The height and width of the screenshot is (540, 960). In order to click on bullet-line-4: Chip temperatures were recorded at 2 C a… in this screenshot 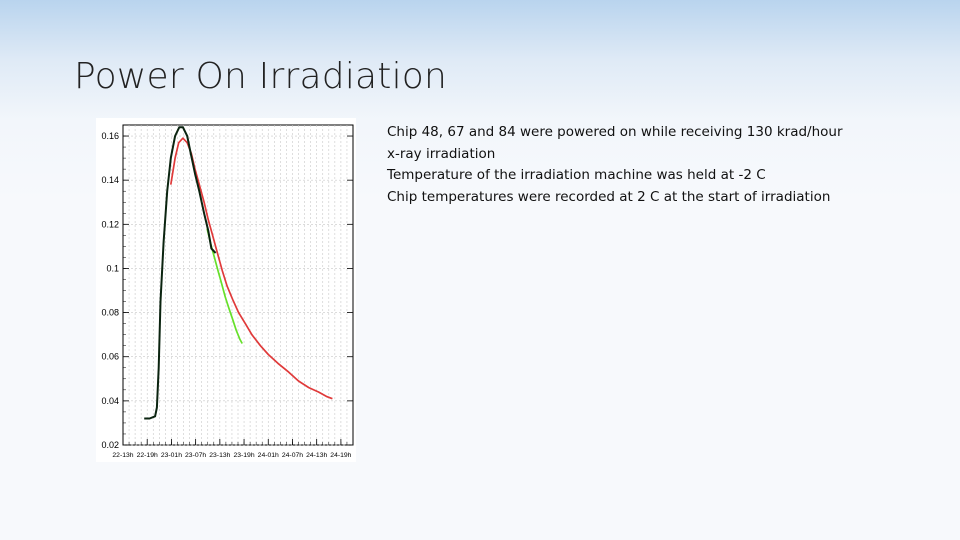, I will do `click(609, 196)`.